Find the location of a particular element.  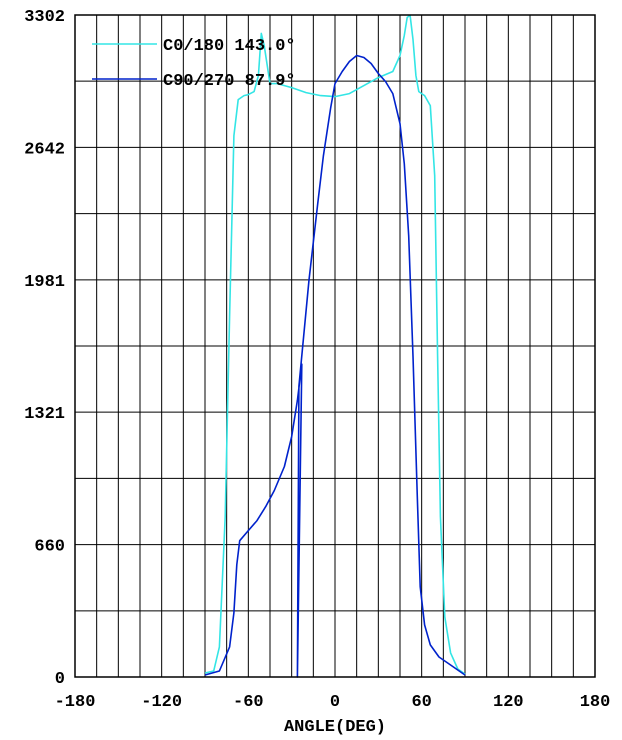

x-tick-label: 120 is located at coordinates (508, 702).